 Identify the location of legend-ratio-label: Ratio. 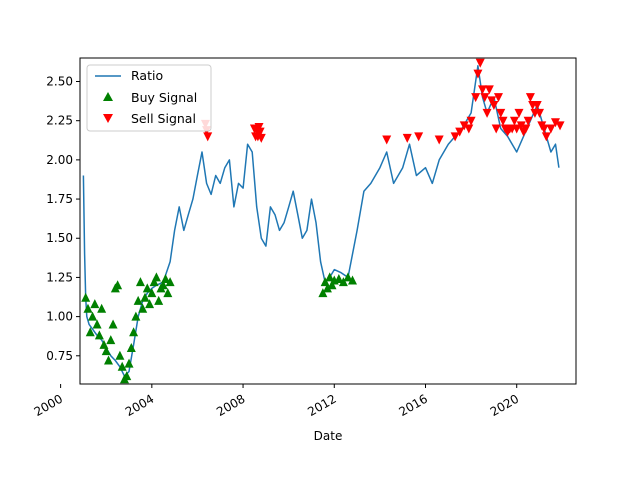
(147, 75).